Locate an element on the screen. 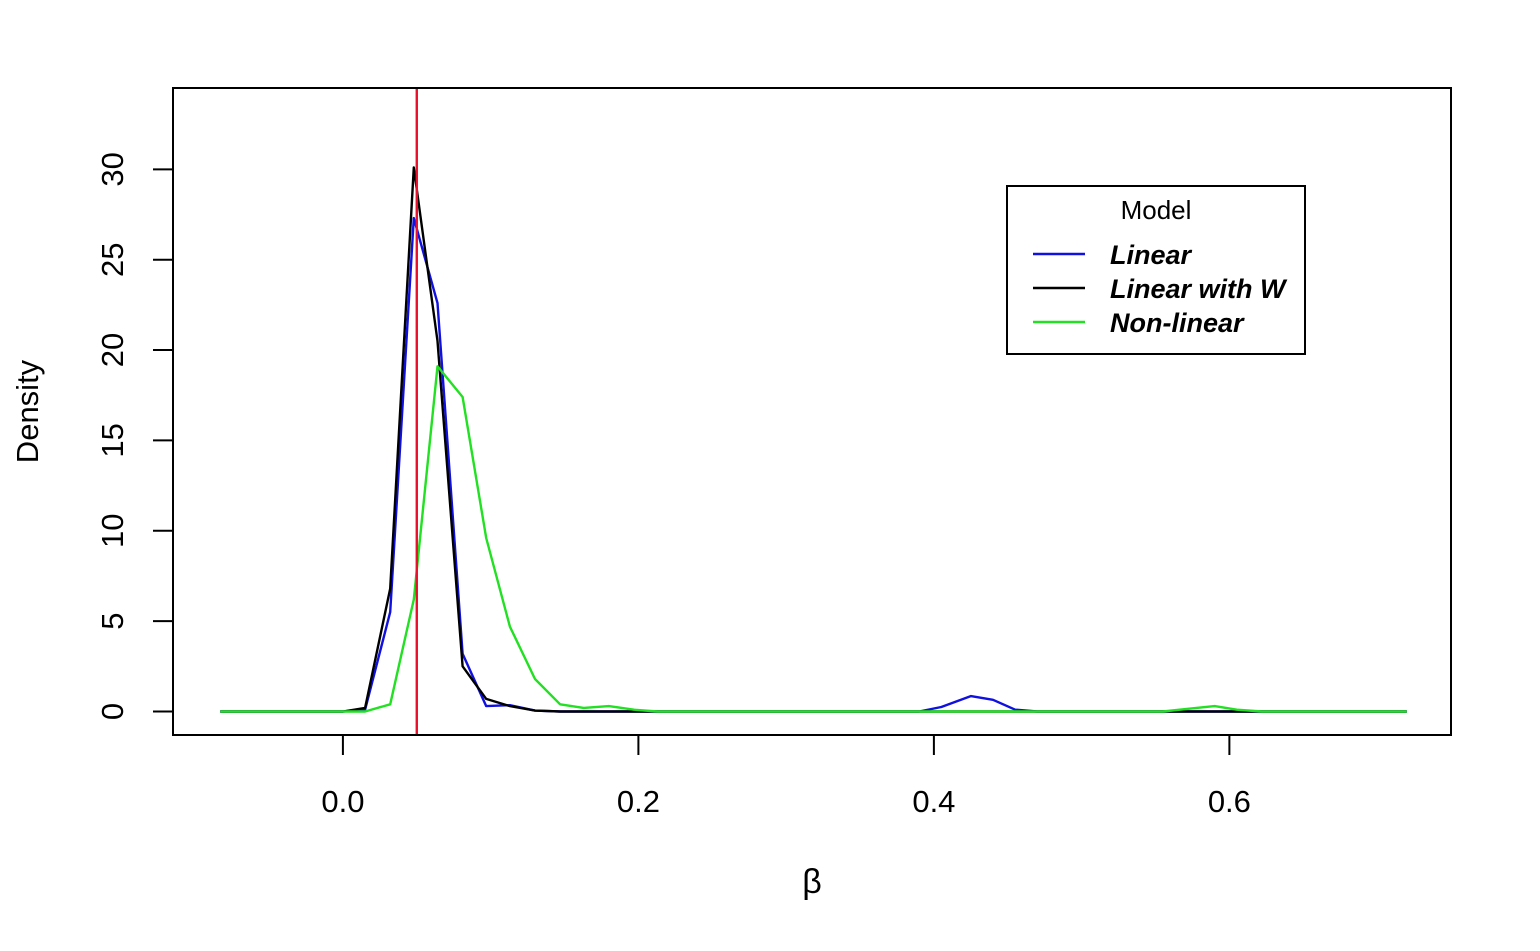  y-tick-label: 5 is located at coordinates (112, 621).